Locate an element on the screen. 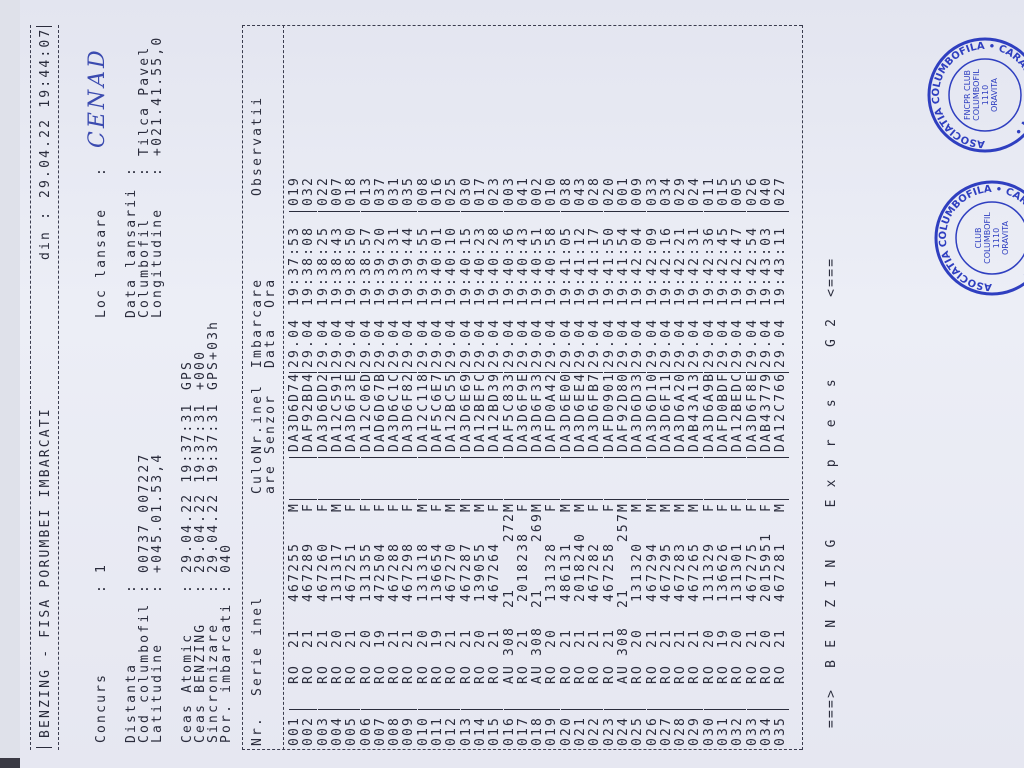  observation-number: 035 is located at coordinates (409, 190).